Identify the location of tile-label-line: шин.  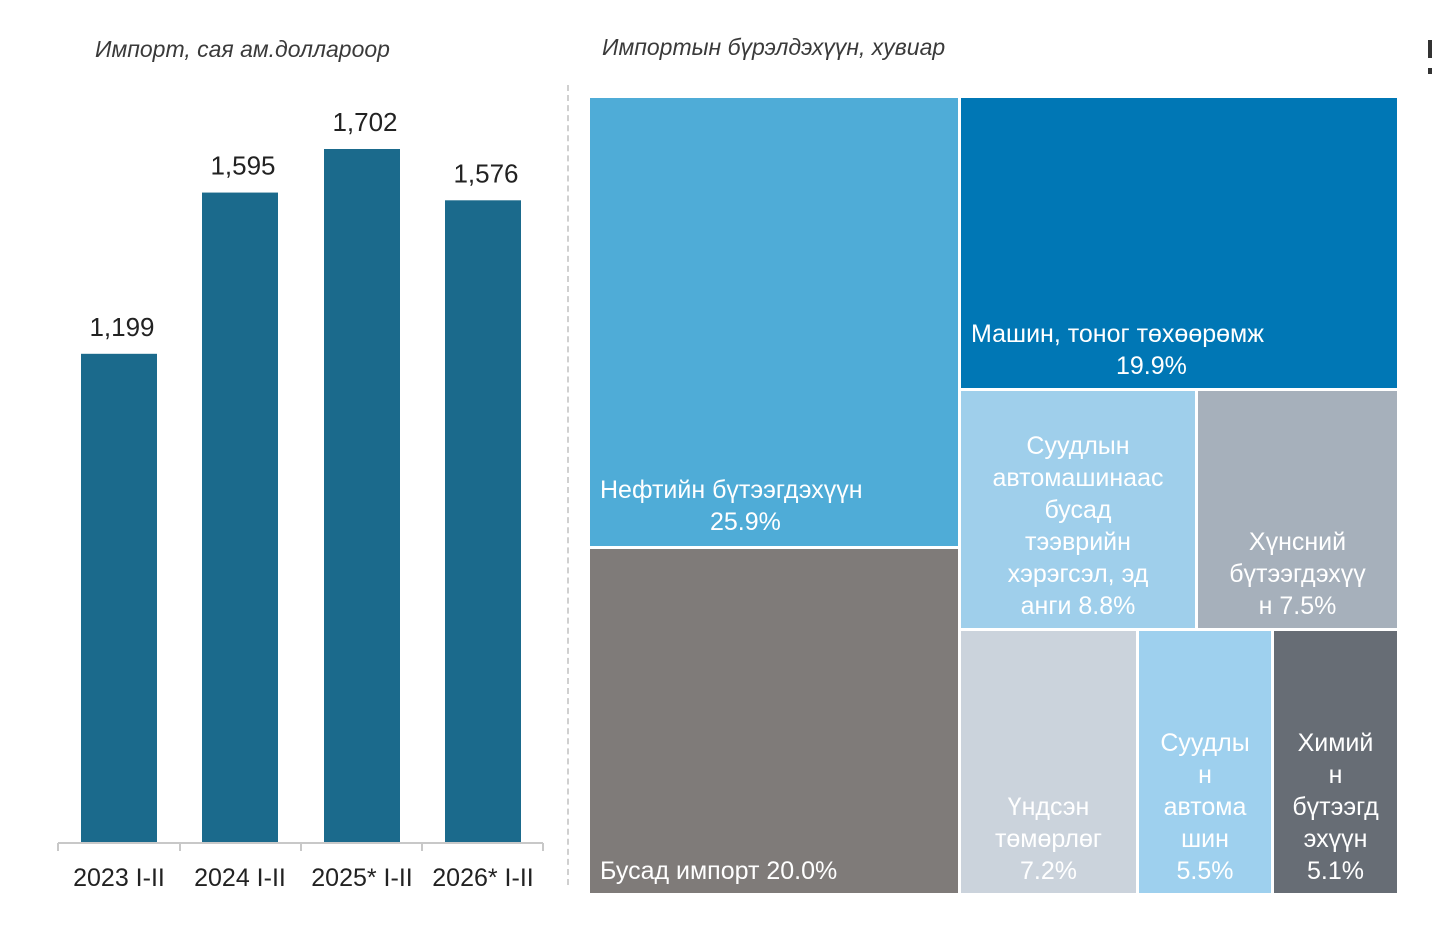
(1205, 839).